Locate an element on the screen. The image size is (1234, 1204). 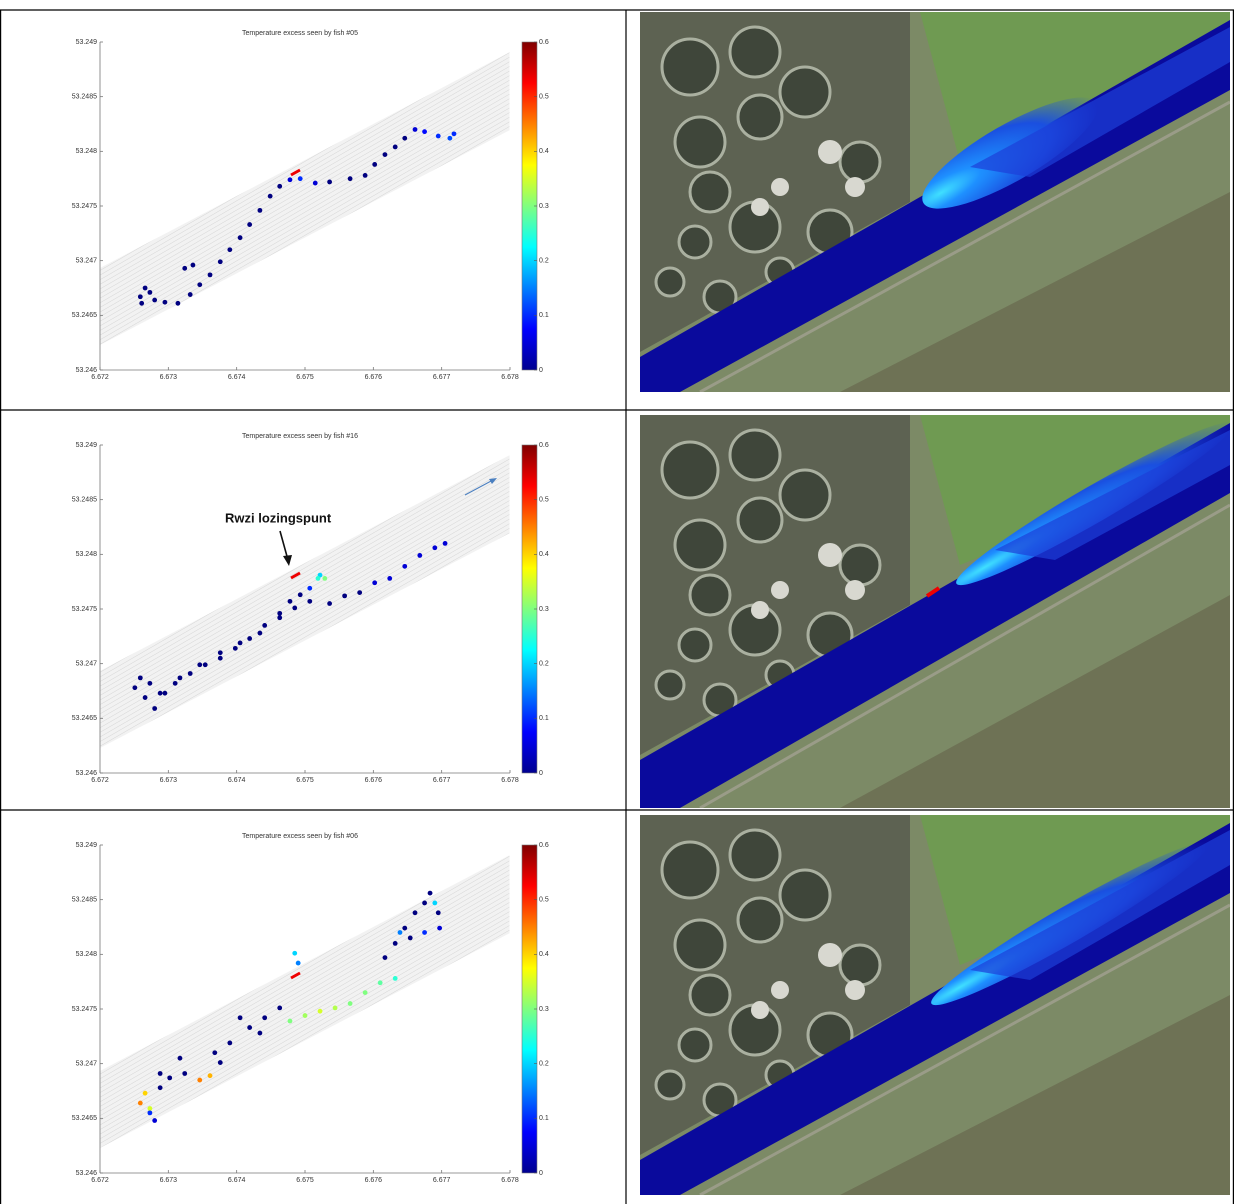
y-tick-label: 53.2465 is located at coordinates (84, 718).